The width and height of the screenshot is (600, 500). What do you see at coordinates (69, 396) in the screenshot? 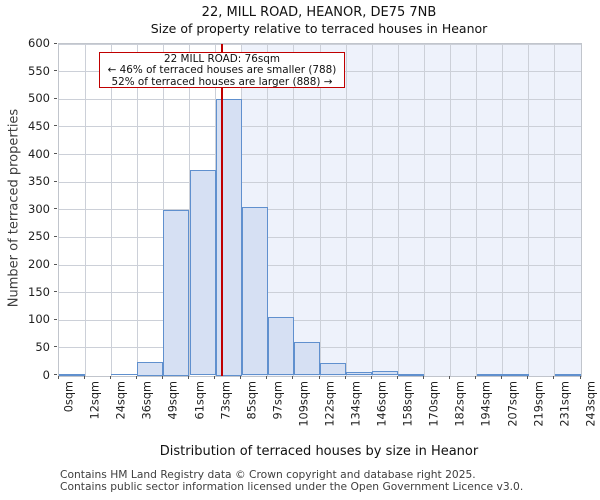
I see `x-tick-label: 0sqm` at bounding box center [69, 396].